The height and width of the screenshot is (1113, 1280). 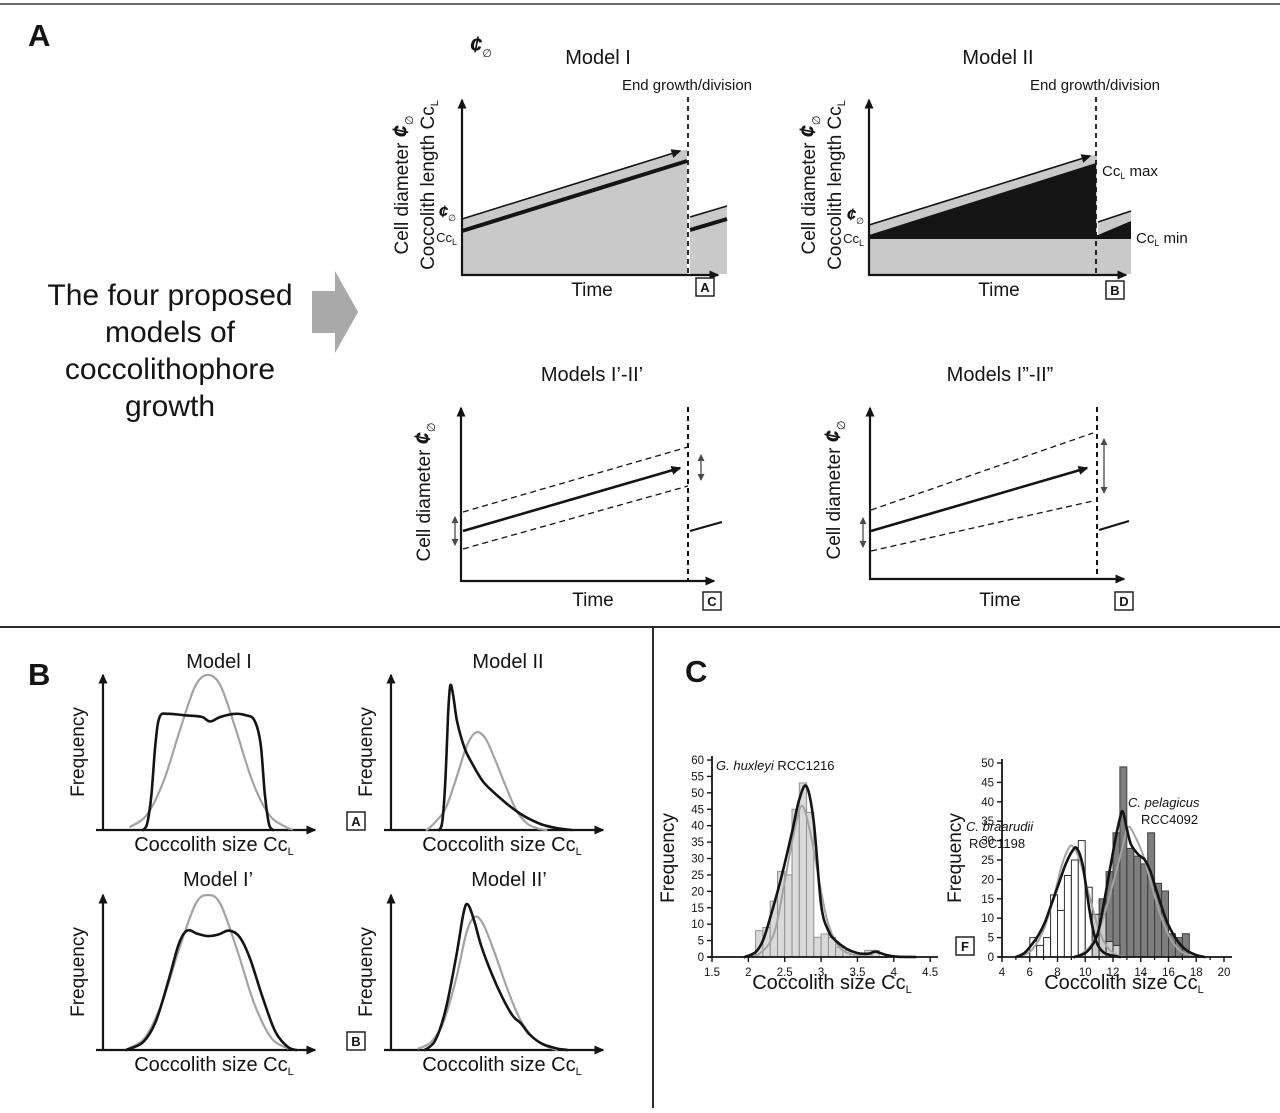 What do you see at coordinates (218, 880) in the screenshot?
I see `freqplot-model-1p-title: Model I’` at bounding box center [218, 880].